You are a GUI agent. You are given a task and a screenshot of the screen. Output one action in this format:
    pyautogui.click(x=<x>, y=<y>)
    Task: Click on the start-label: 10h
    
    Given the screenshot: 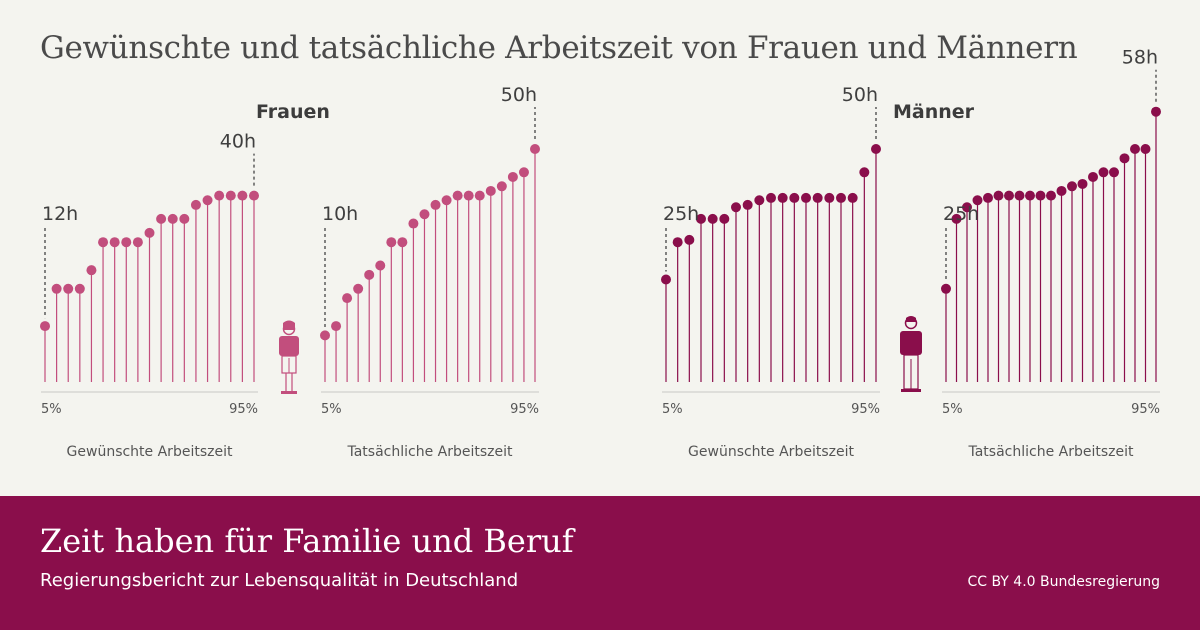 What is the action you would take?
    pyautogui.click(x=340, y=214)
    